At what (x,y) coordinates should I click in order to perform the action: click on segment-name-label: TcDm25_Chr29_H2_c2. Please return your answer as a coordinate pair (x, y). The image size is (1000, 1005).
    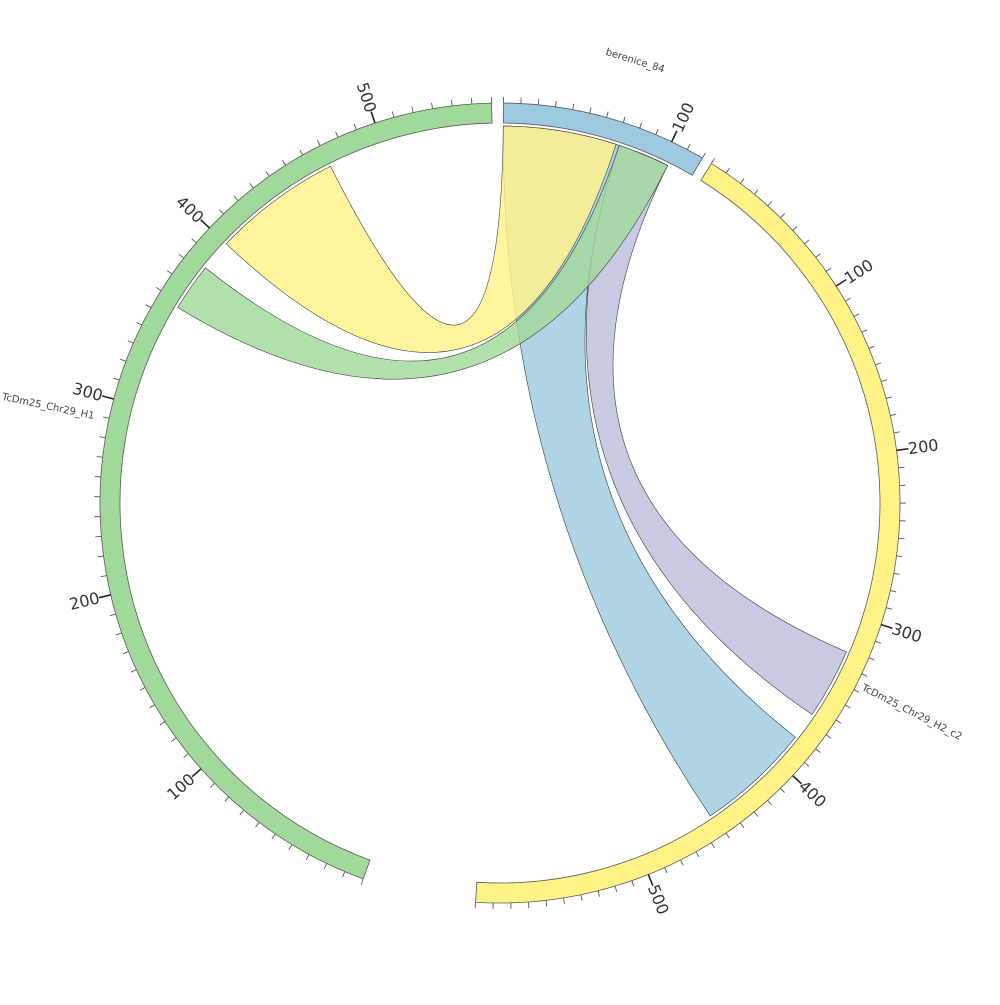
    Looking at the image, I should click on (911, 712).